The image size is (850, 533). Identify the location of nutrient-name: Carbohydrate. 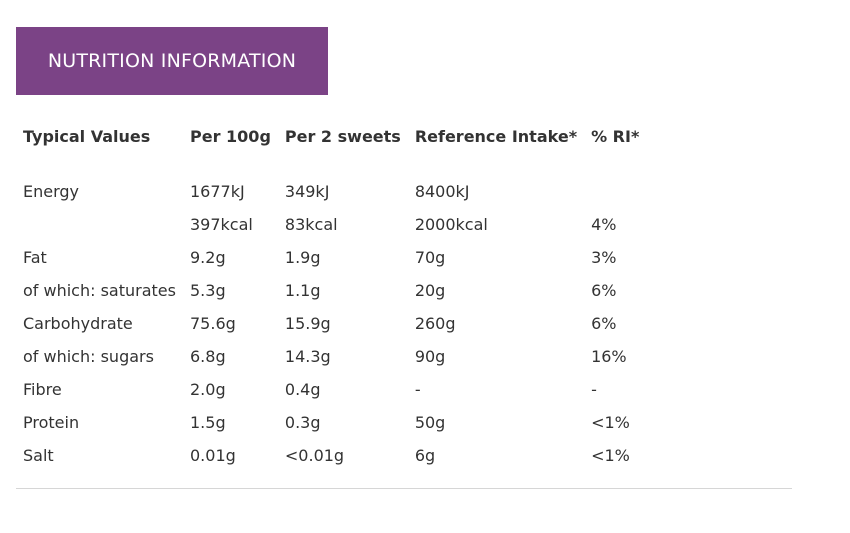
(78, 323).